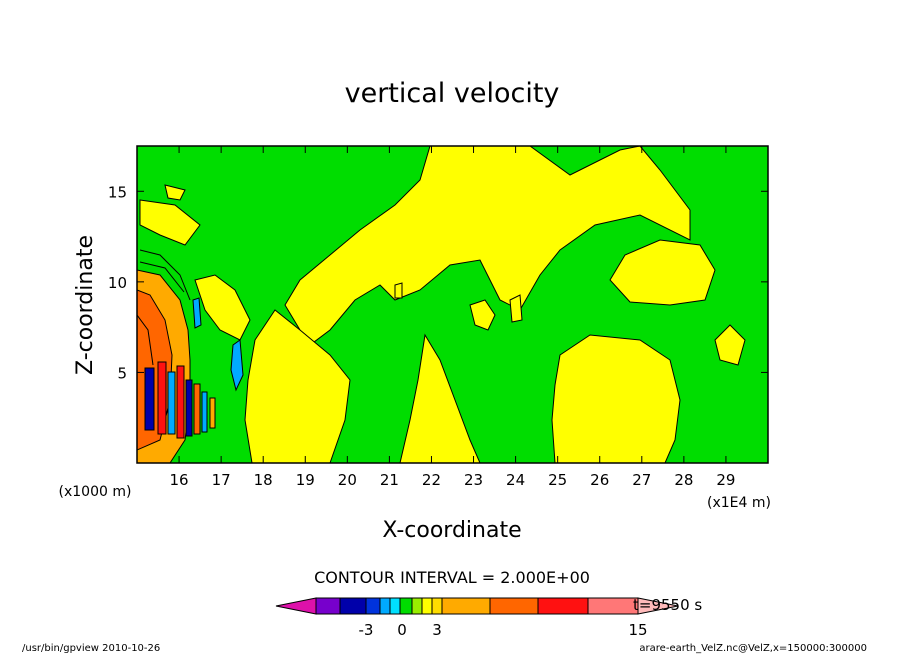 The height and width of the screenshot is (654, 904). Describe the element at coordinates (452, 577) in the screenshot. I see `contour-interval: CONTOUR INTERVAL = 2.000E+00` at that location.